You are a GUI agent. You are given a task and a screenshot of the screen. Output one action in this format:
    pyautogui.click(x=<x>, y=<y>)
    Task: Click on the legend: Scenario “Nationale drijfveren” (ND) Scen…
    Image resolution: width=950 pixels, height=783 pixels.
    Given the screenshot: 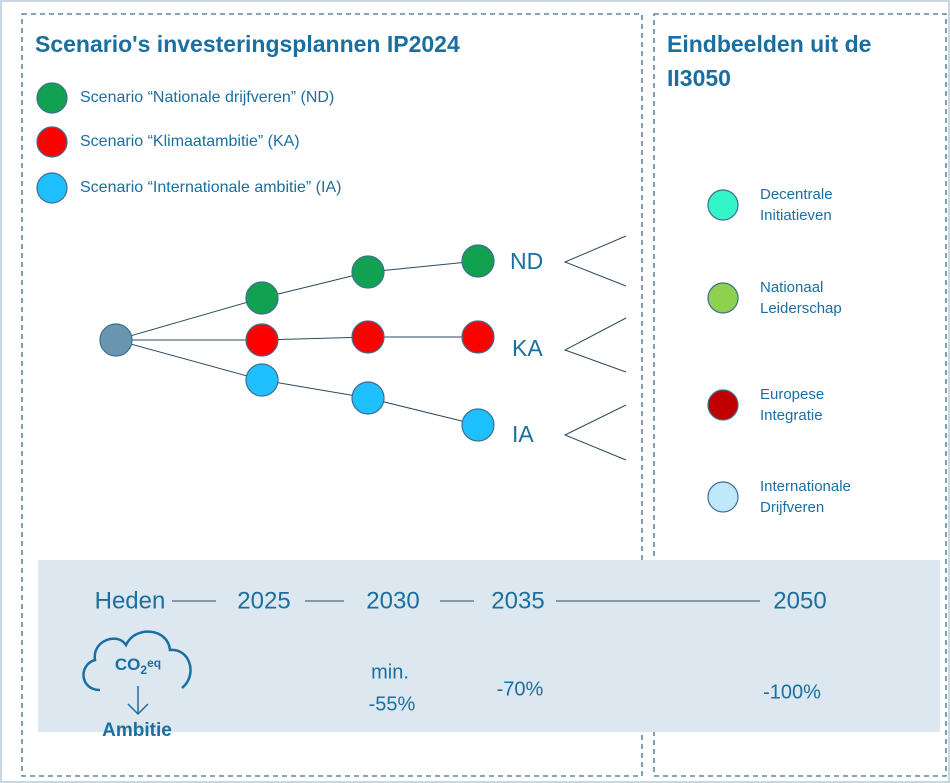 What is the action you would take?
    pyautogui.click(x=188, y=143)
    